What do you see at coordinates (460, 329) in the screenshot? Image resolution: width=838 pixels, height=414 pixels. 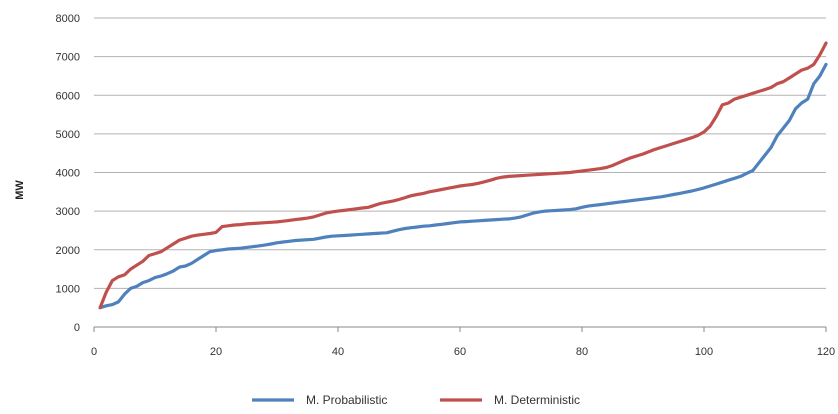 I see `axes` at bounding box center [460, 329].